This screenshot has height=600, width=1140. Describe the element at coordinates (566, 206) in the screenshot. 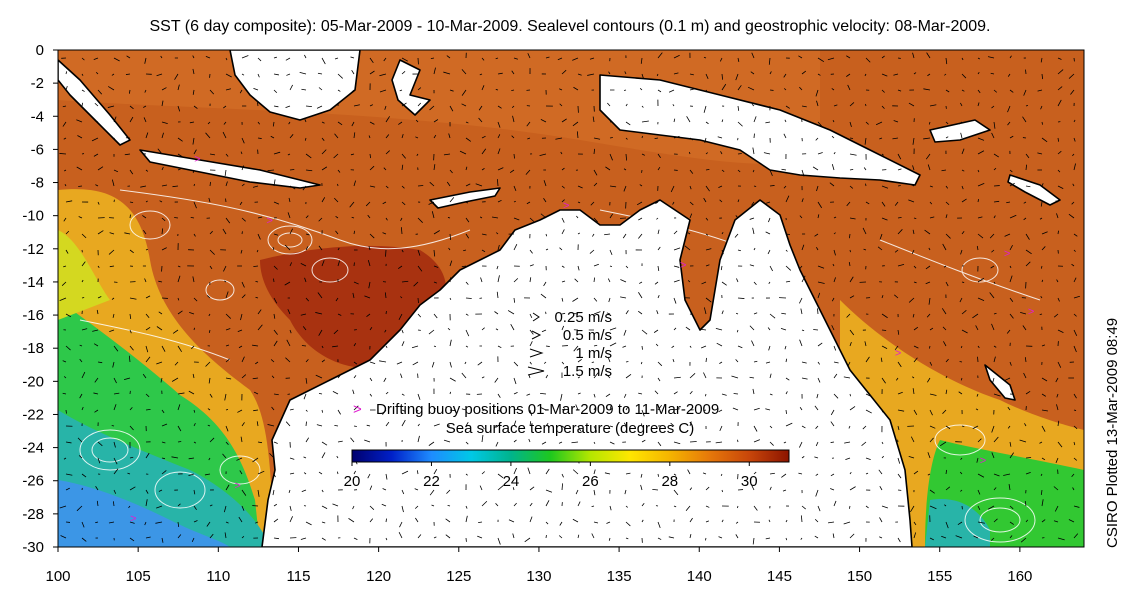

I see `buoy-marker: >` at that location.